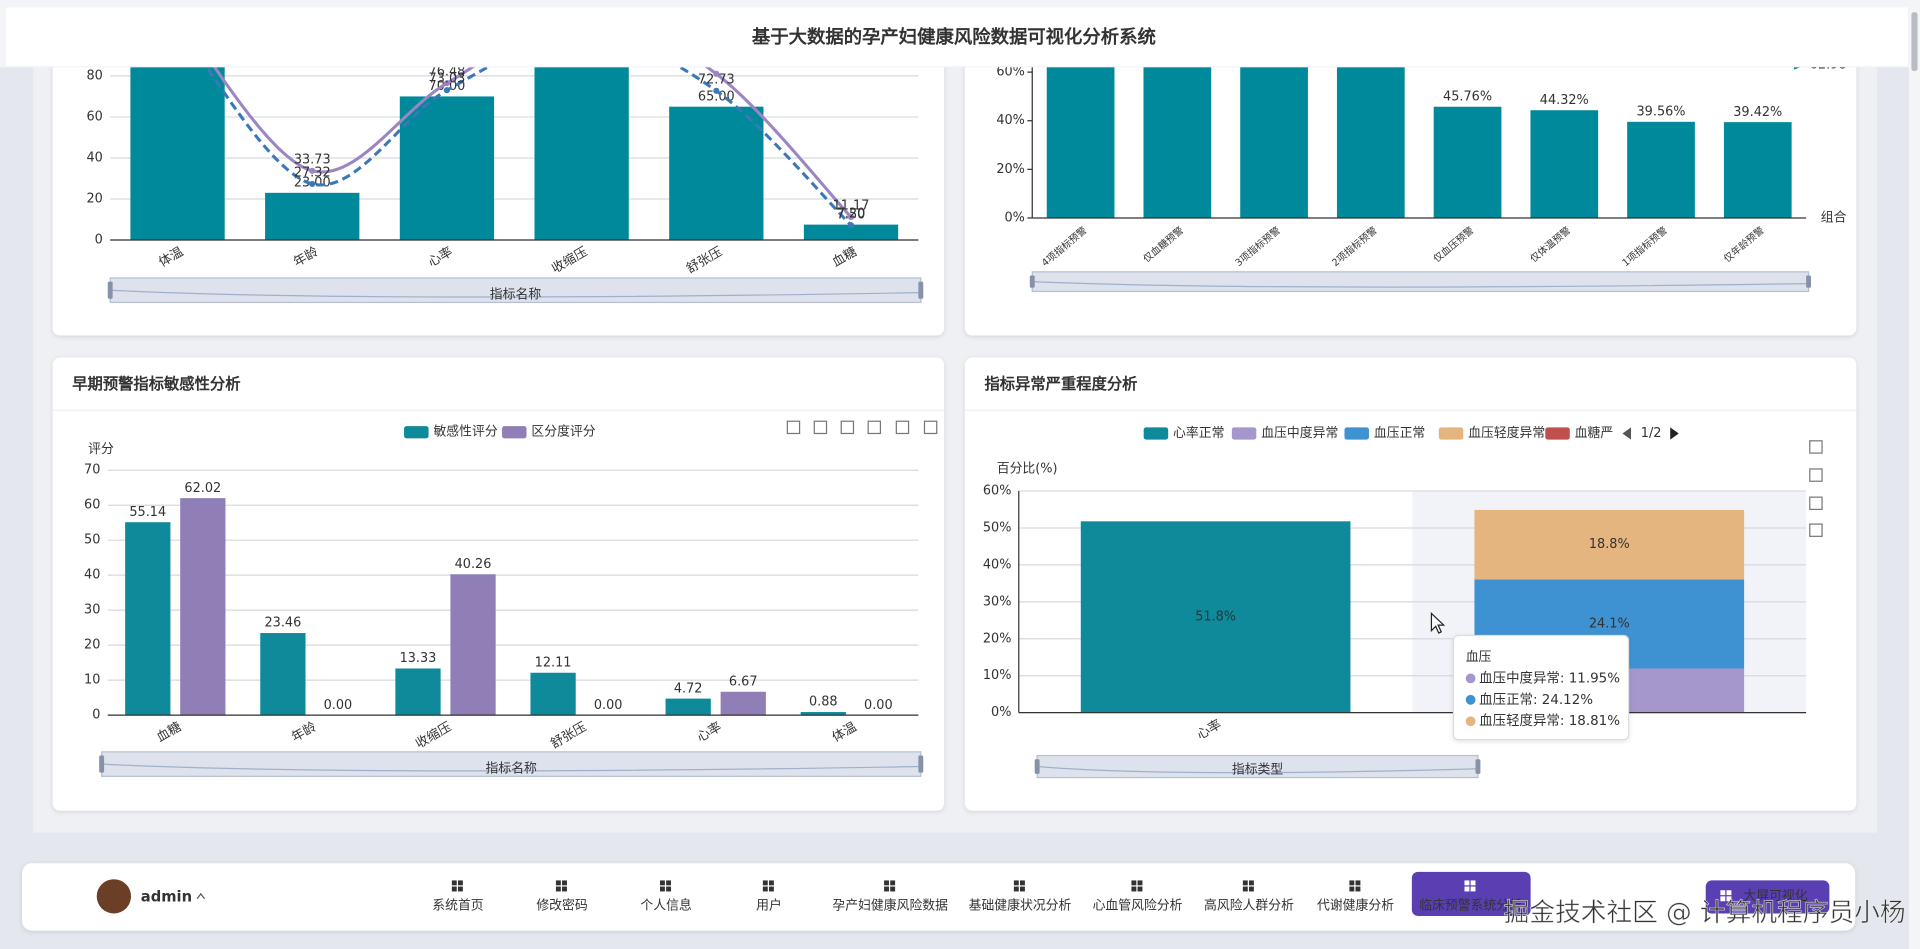 This screenshot has height=949, width=1920. Describe the element at coordinates (312, 159) in the screenshot. I see `data-label: 33.73` at that location.